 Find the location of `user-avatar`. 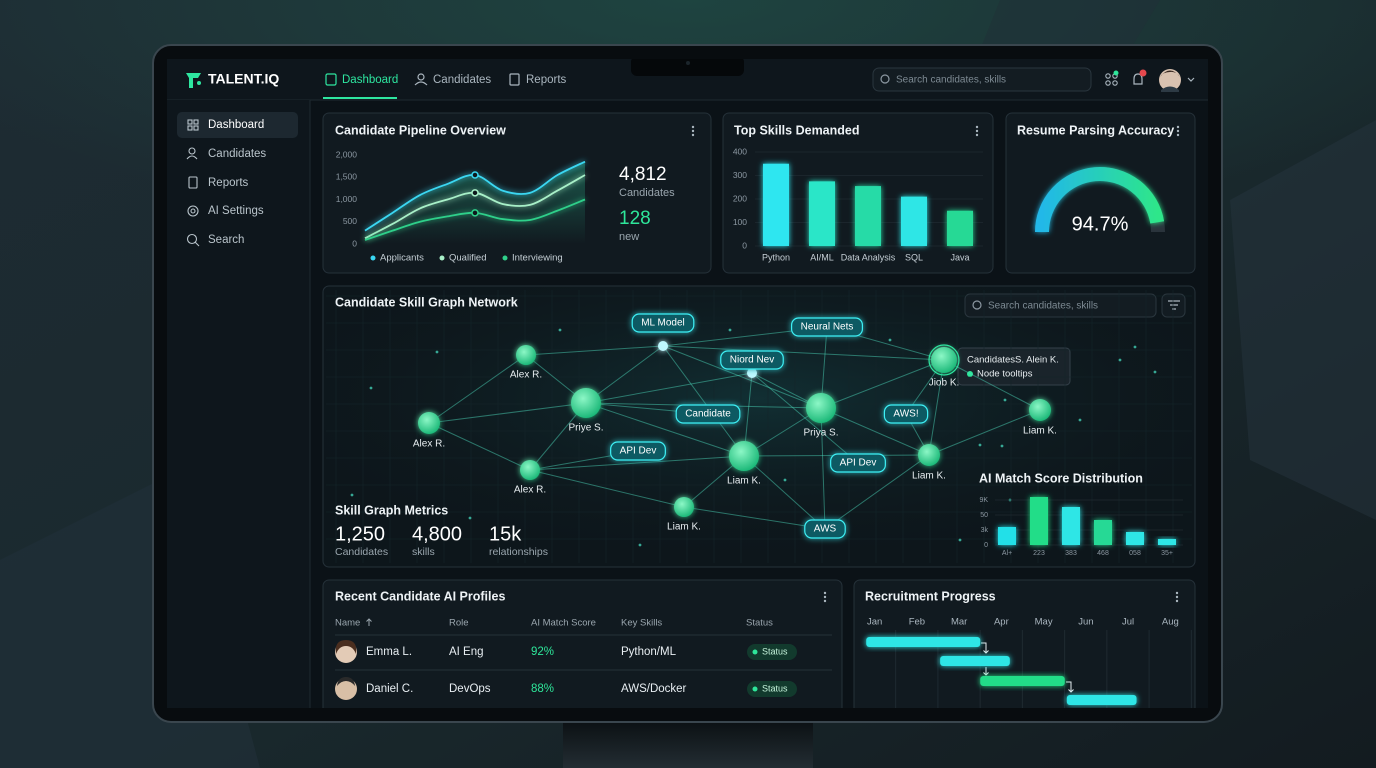

user-avatar is located at coordinates (1170, 80).